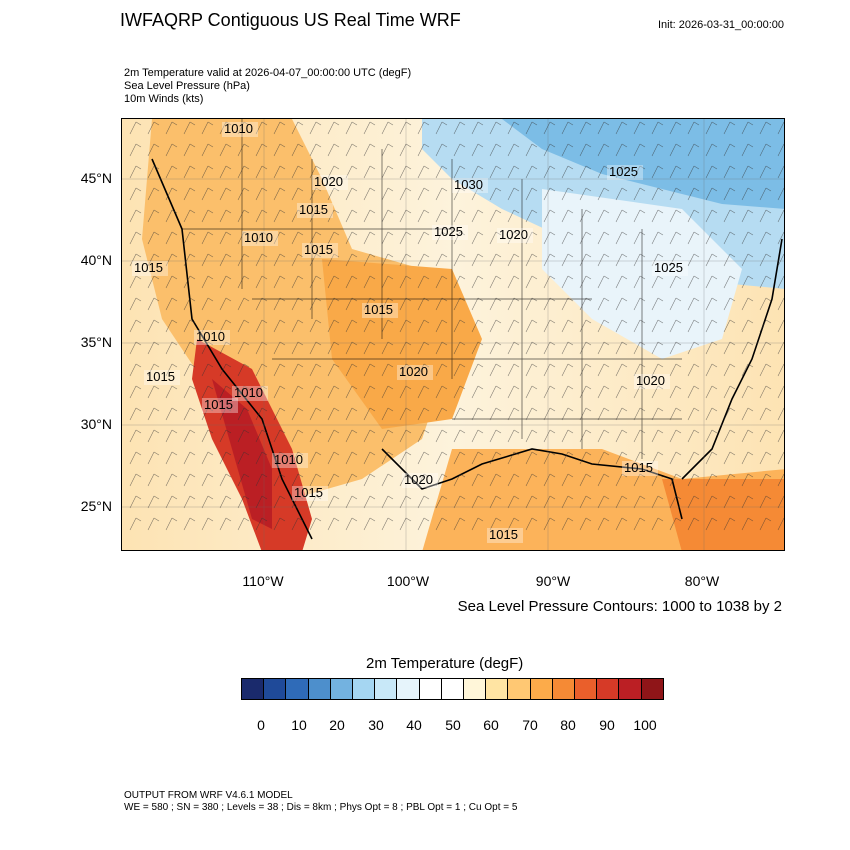 The height and width of the screenshot is (850, 850). I want to click on svg-text: 1025, so click(448, 231).